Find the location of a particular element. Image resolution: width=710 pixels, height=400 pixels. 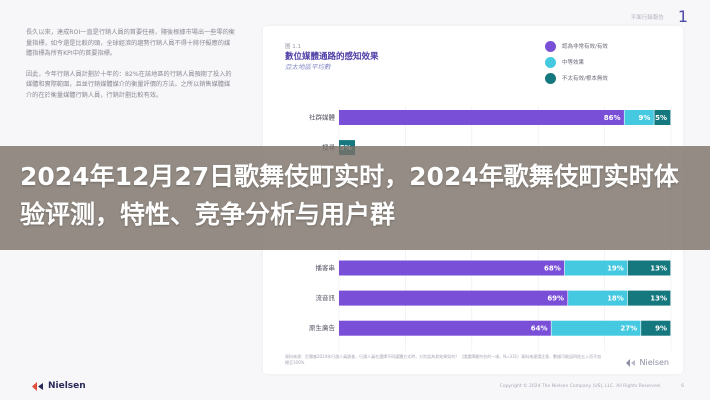

header-small-text: 平面行銷報告 is located at coordinates (647, 17).